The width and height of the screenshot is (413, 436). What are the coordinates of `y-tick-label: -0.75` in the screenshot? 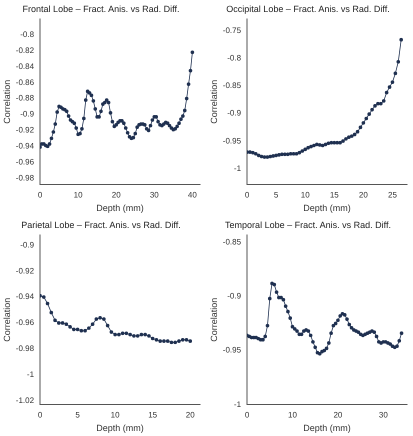 It's located at (232, 31).